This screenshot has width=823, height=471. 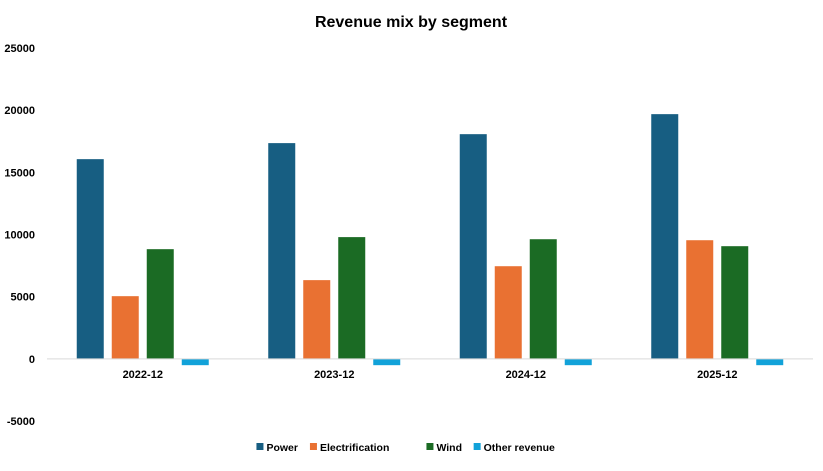 I want to click on legend-label: Power, so click(x=282, y=448).